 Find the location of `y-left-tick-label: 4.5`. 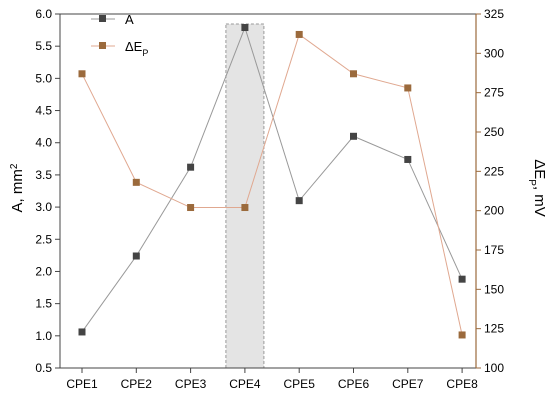

y-left-tick-label: 4.5 is located at coordinates (43, 111).